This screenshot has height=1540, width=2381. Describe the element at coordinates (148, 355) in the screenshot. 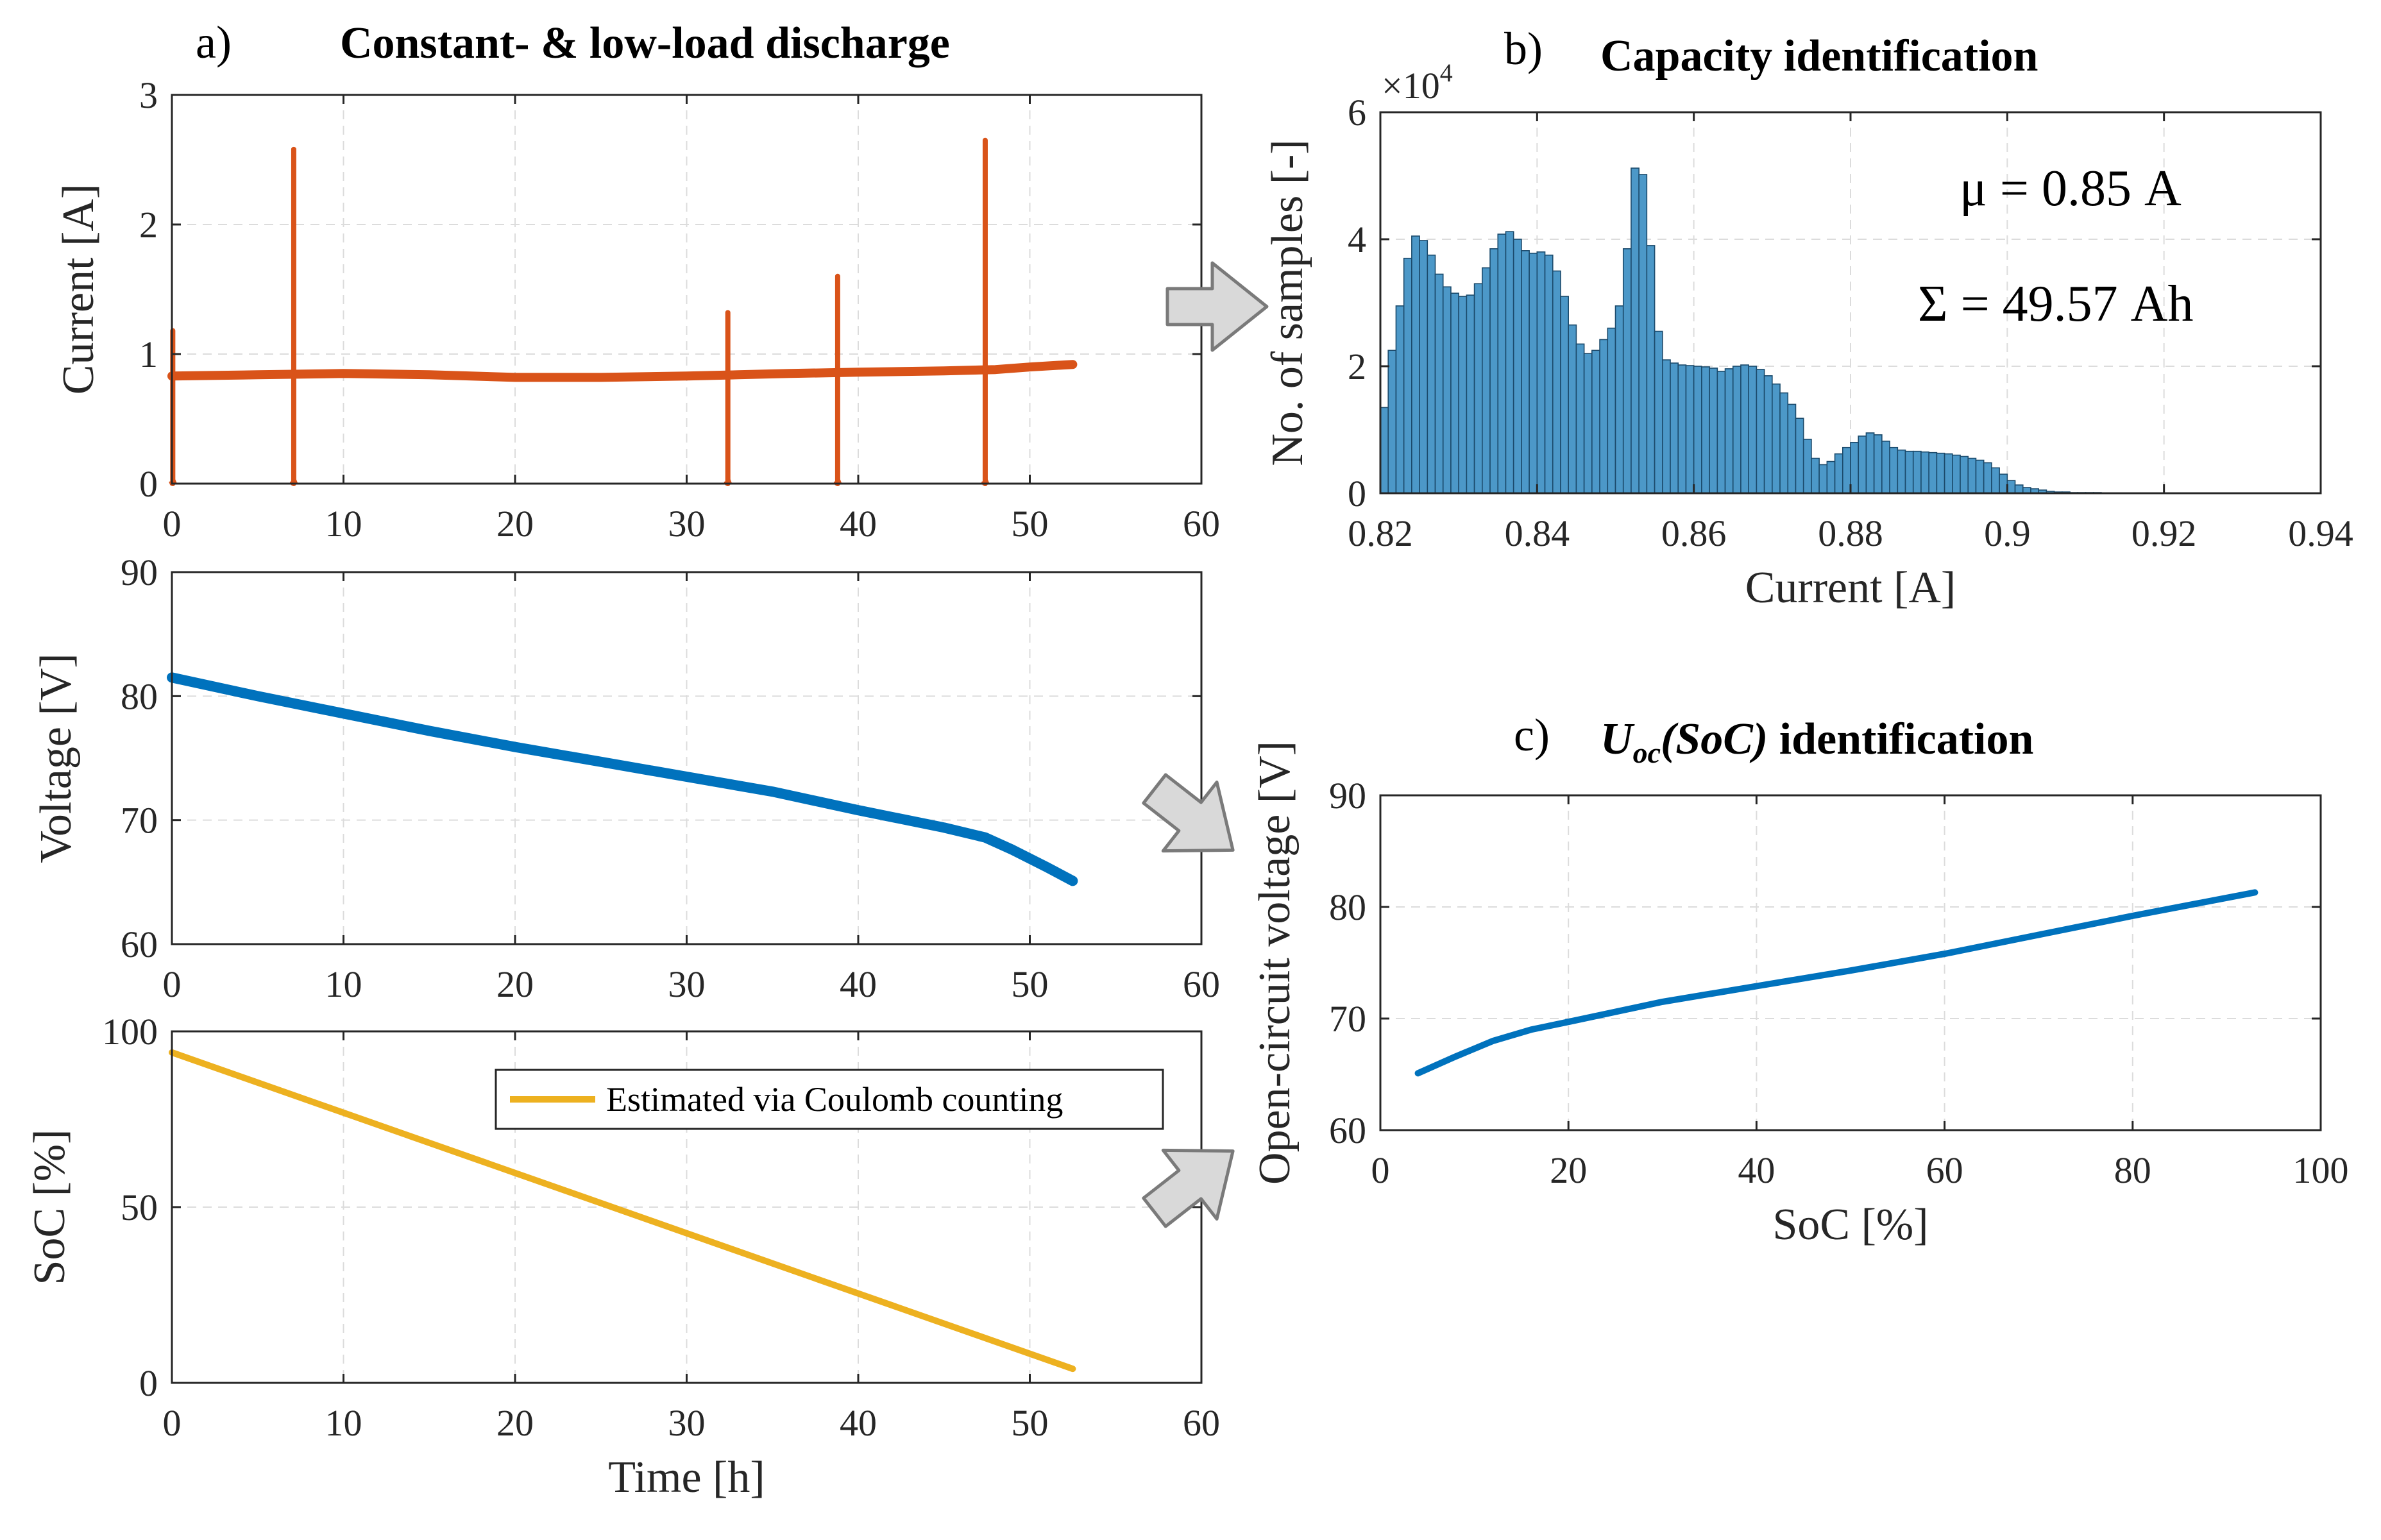

I see `y-tick-label: 1` at that location.